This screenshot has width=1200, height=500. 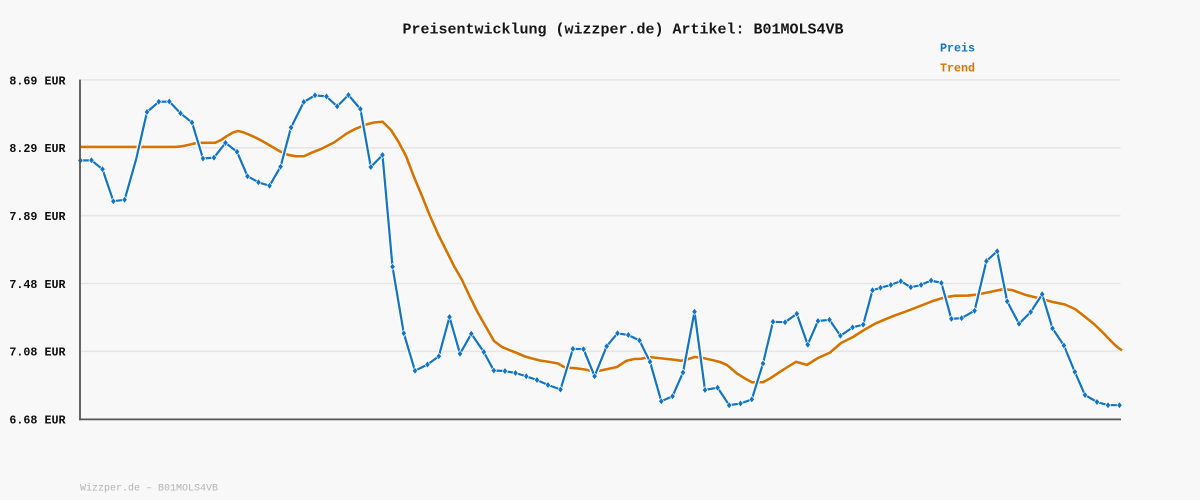 What do you see at coordinates (957, 69) in the screenshot?
I see `svg-text: Trend` at bounding box center [957, 69].